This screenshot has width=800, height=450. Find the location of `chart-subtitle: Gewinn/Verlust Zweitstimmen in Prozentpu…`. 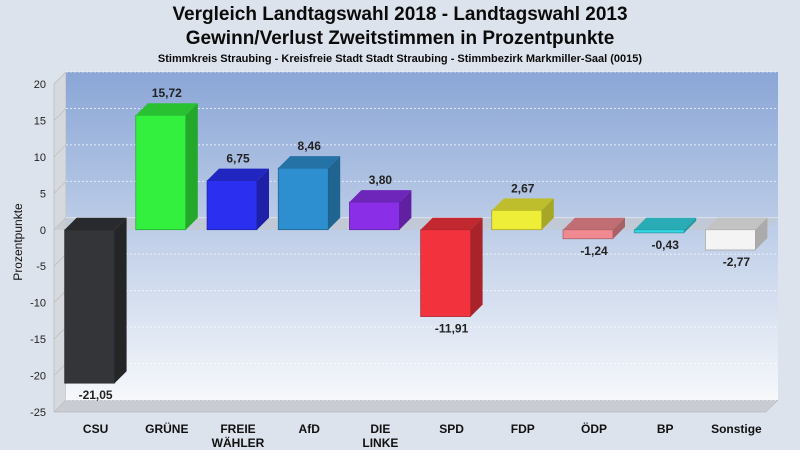

chart-subtitle: Gewinn/Verlust Zweitstimmen in Prozentpu… is located at coordinates (400, 38).